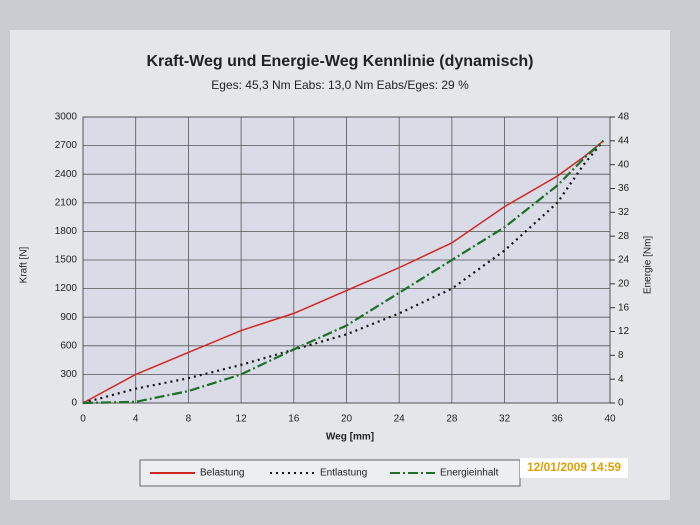 Image resolution: width=700 pixels, height=525 pixels. Describe the element at coordinates (624, 164) in the screenshot. I see `y2-tick-label: 40` at that location.